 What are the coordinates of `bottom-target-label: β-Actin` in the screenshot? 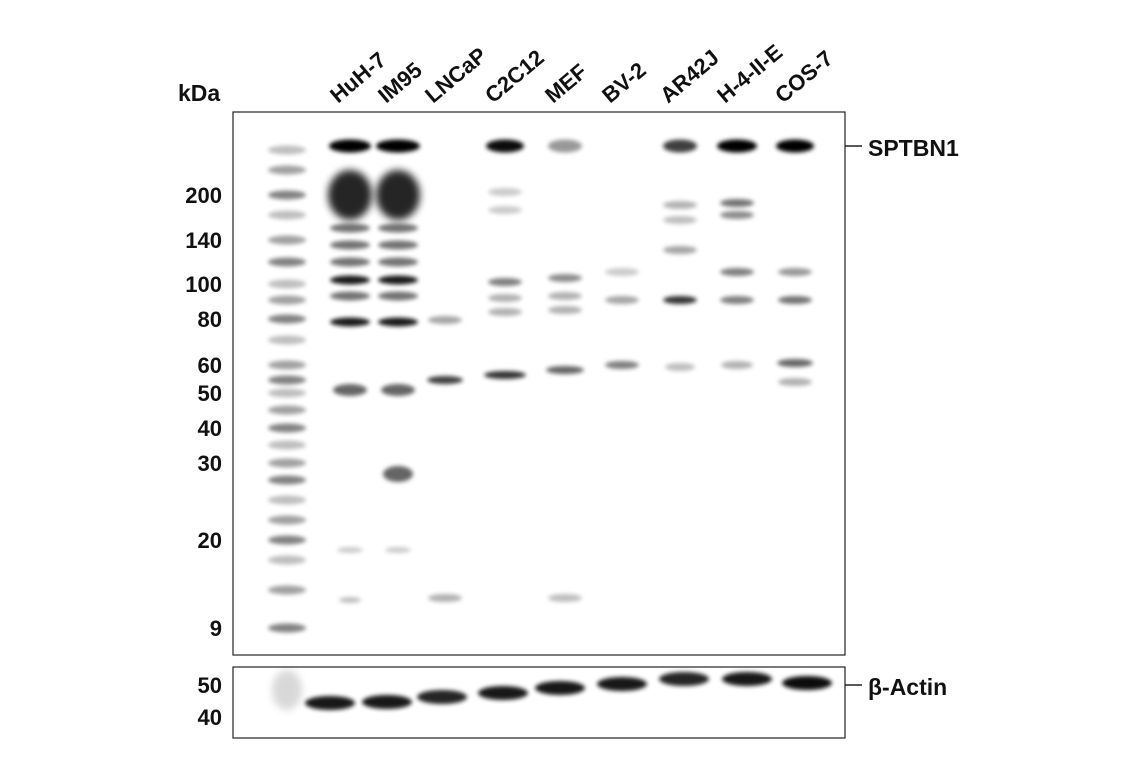 It's located at (907, 687).